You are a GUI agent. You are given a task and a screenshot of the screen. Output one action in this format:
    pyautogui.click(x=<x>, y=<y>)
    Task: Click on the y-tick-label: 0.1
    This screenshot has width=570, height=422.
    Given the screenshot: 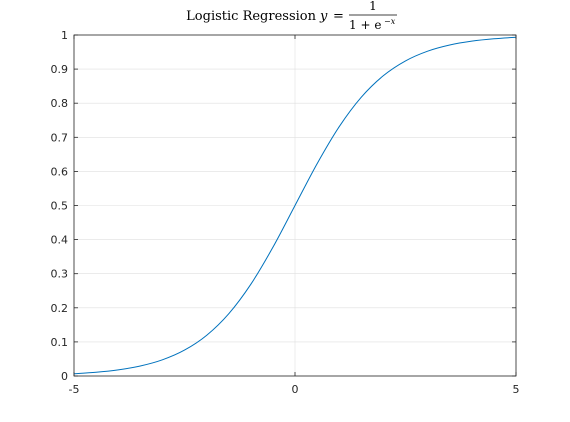 What is the action you would take?
    pyautogui.click(x=60, y=342)
    